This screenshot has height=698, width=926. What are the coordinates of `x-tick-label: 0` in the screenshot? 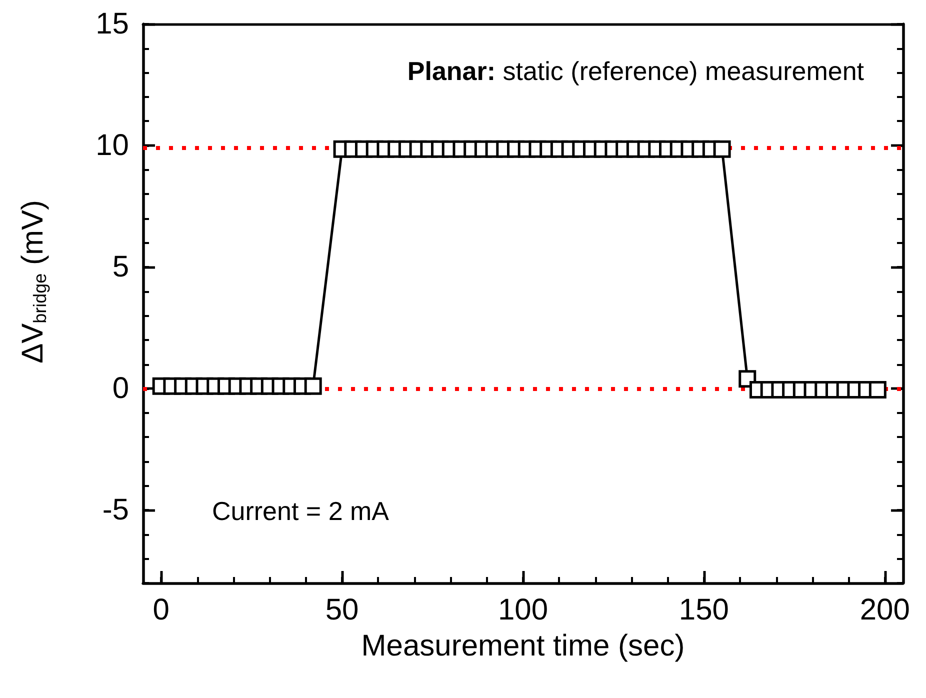 It's located at (161, 610).